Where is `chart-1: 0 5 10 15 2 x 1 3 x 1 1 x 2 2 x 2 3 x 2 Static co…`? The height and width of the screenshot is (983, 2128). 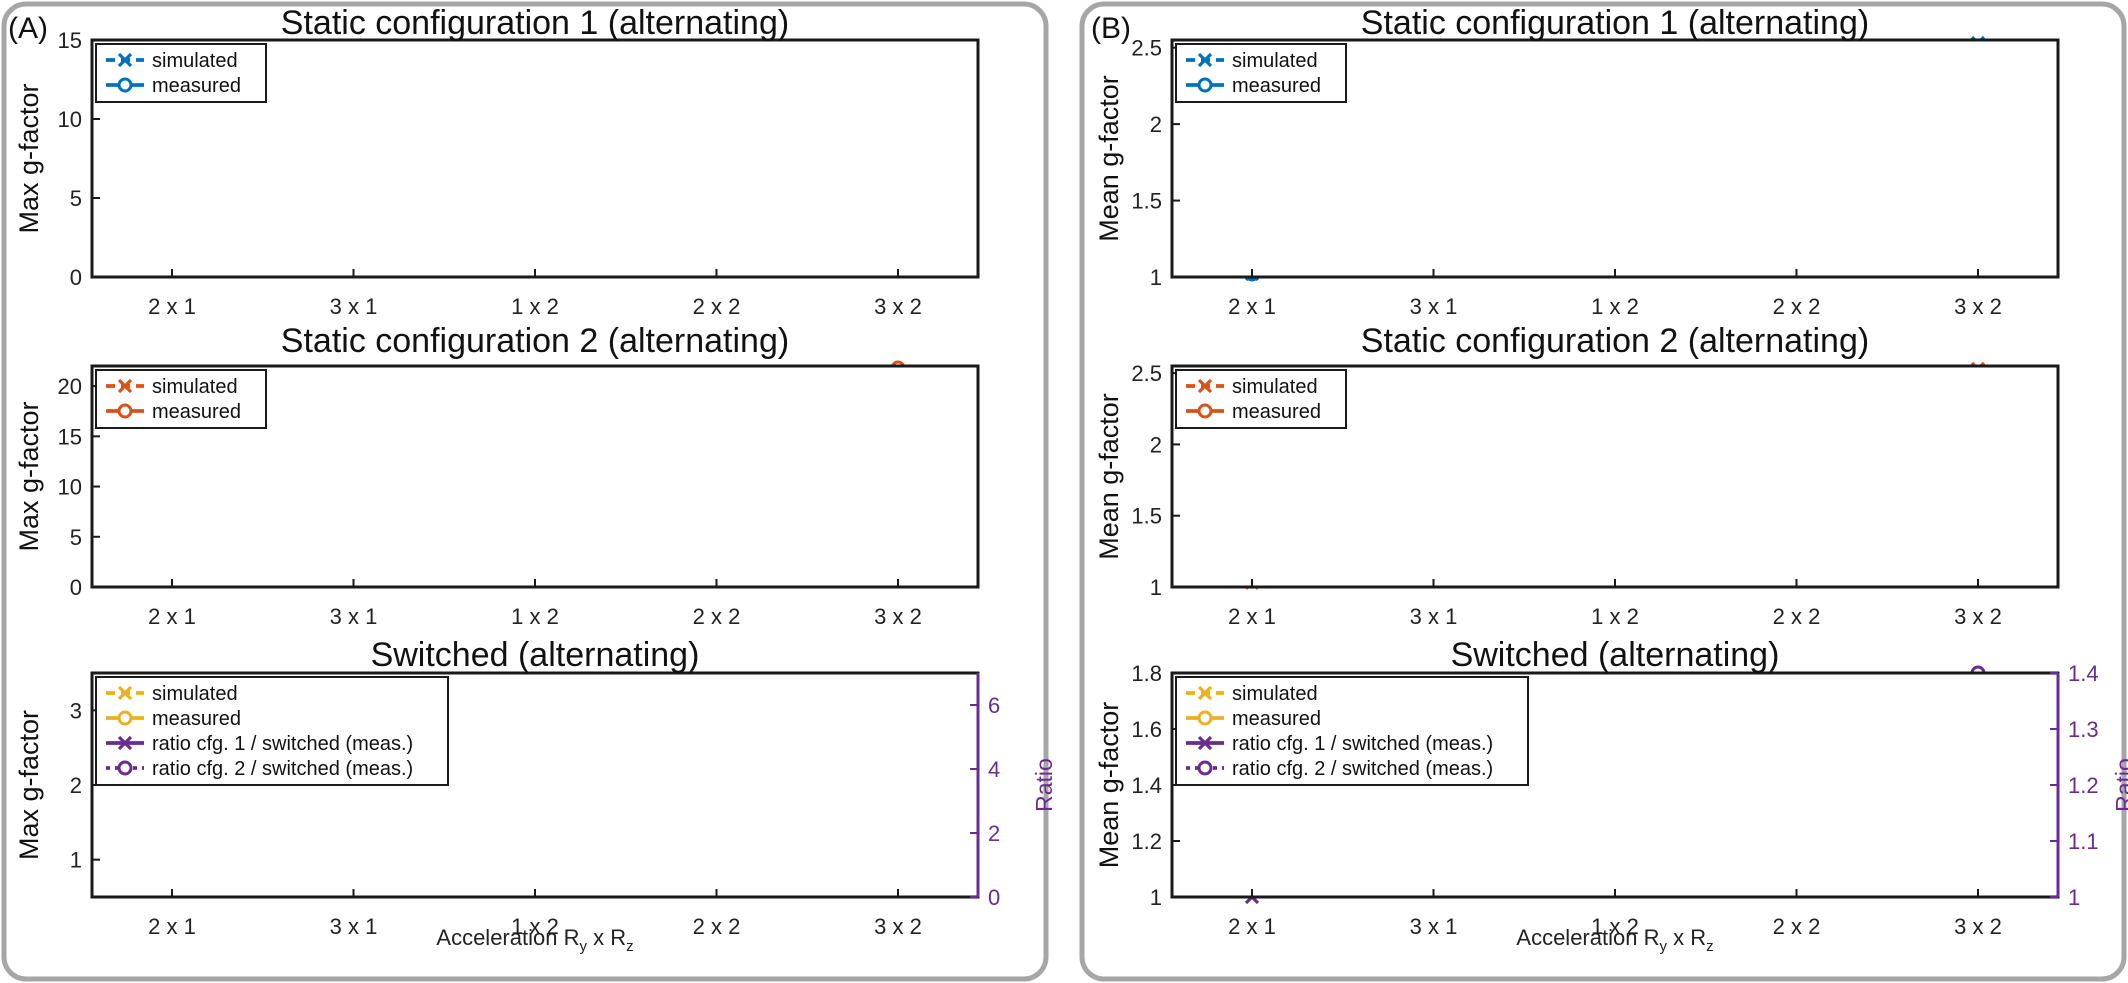 chart-1: 0 5 10 15 2 x 1 3 x 1 1 x 2 2 x 2 3 x 2 Static co… is located at coordinates (497, 161).